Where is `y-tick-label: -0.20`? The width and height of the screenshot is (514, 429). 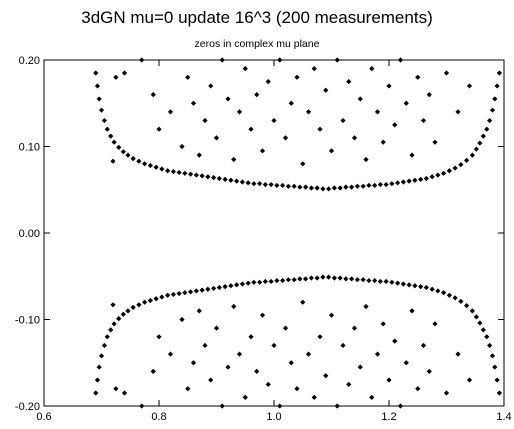
y-tick-label: -0.20 is located at coordinates (27, 407).